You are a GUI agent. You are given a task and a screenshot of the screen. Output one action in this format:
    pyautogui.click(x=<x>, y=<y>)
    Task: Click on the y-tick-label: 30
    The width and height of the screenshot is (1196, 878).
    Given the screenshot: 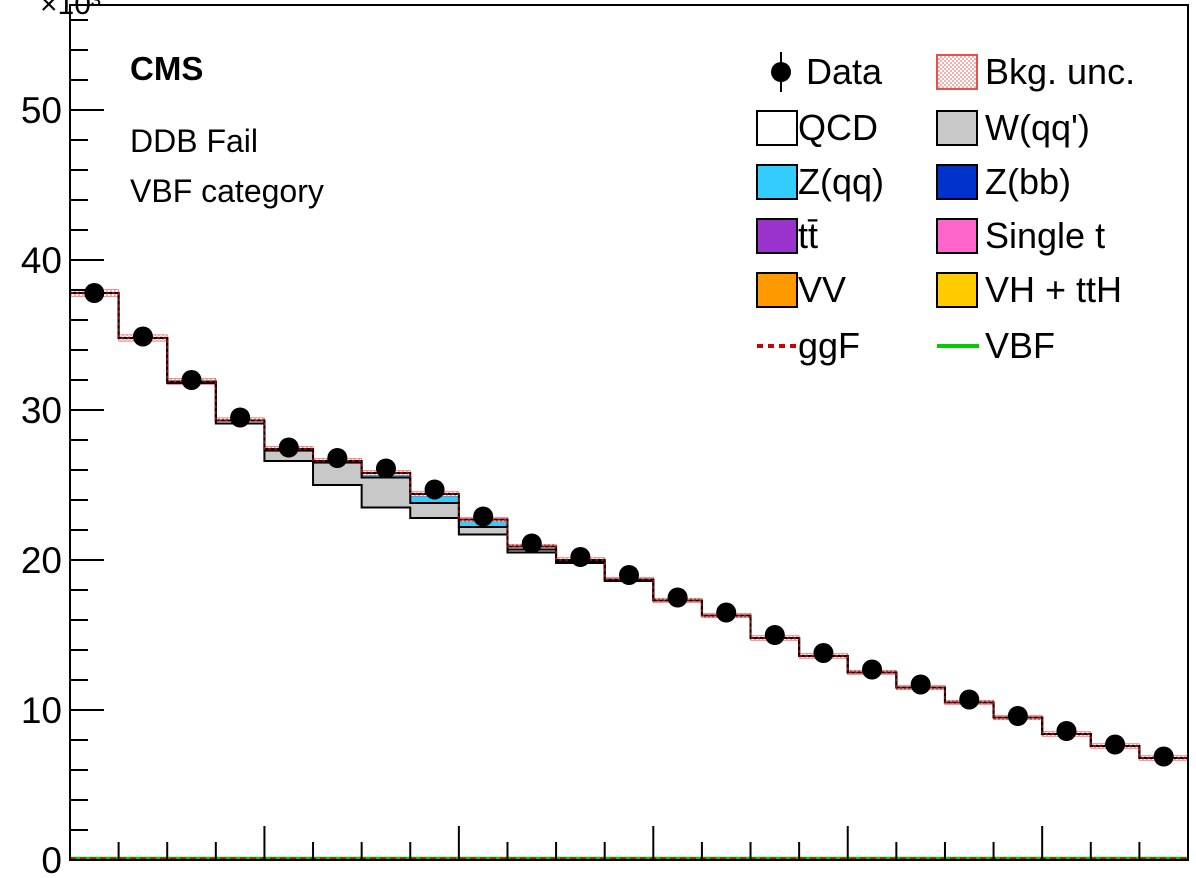 What is the action you would take?
    pyautogui.click(x=41, y=410)
    